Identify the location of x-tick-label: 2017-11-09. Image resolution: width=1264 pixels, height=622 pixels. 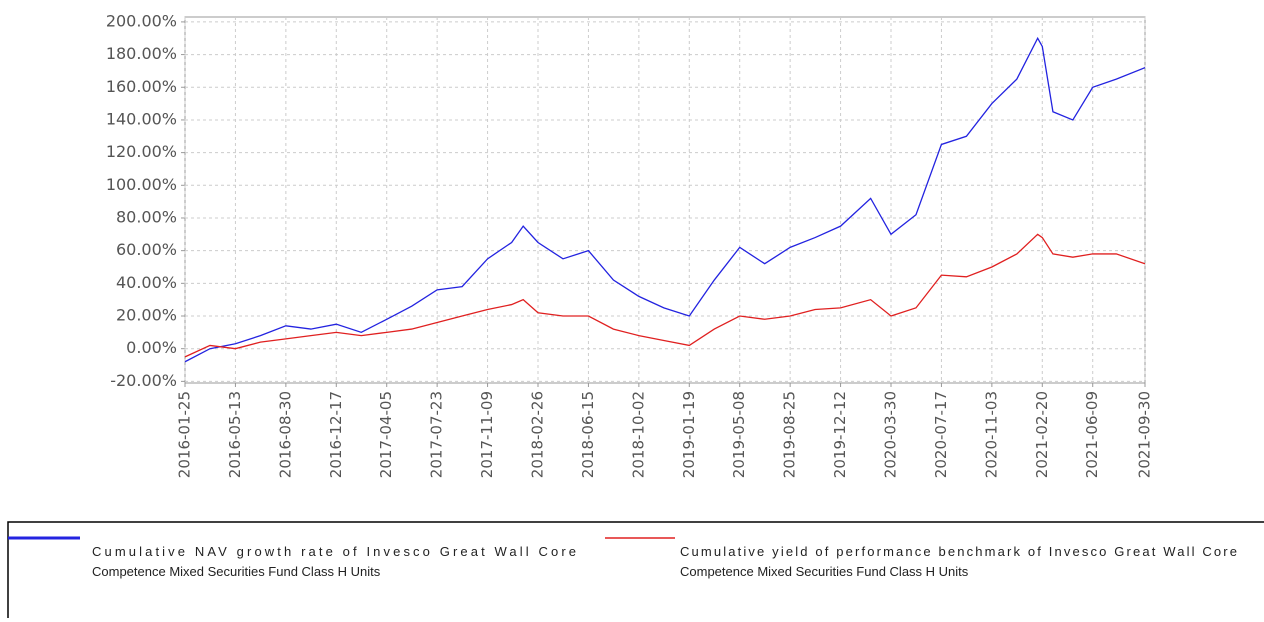
(487, 434).